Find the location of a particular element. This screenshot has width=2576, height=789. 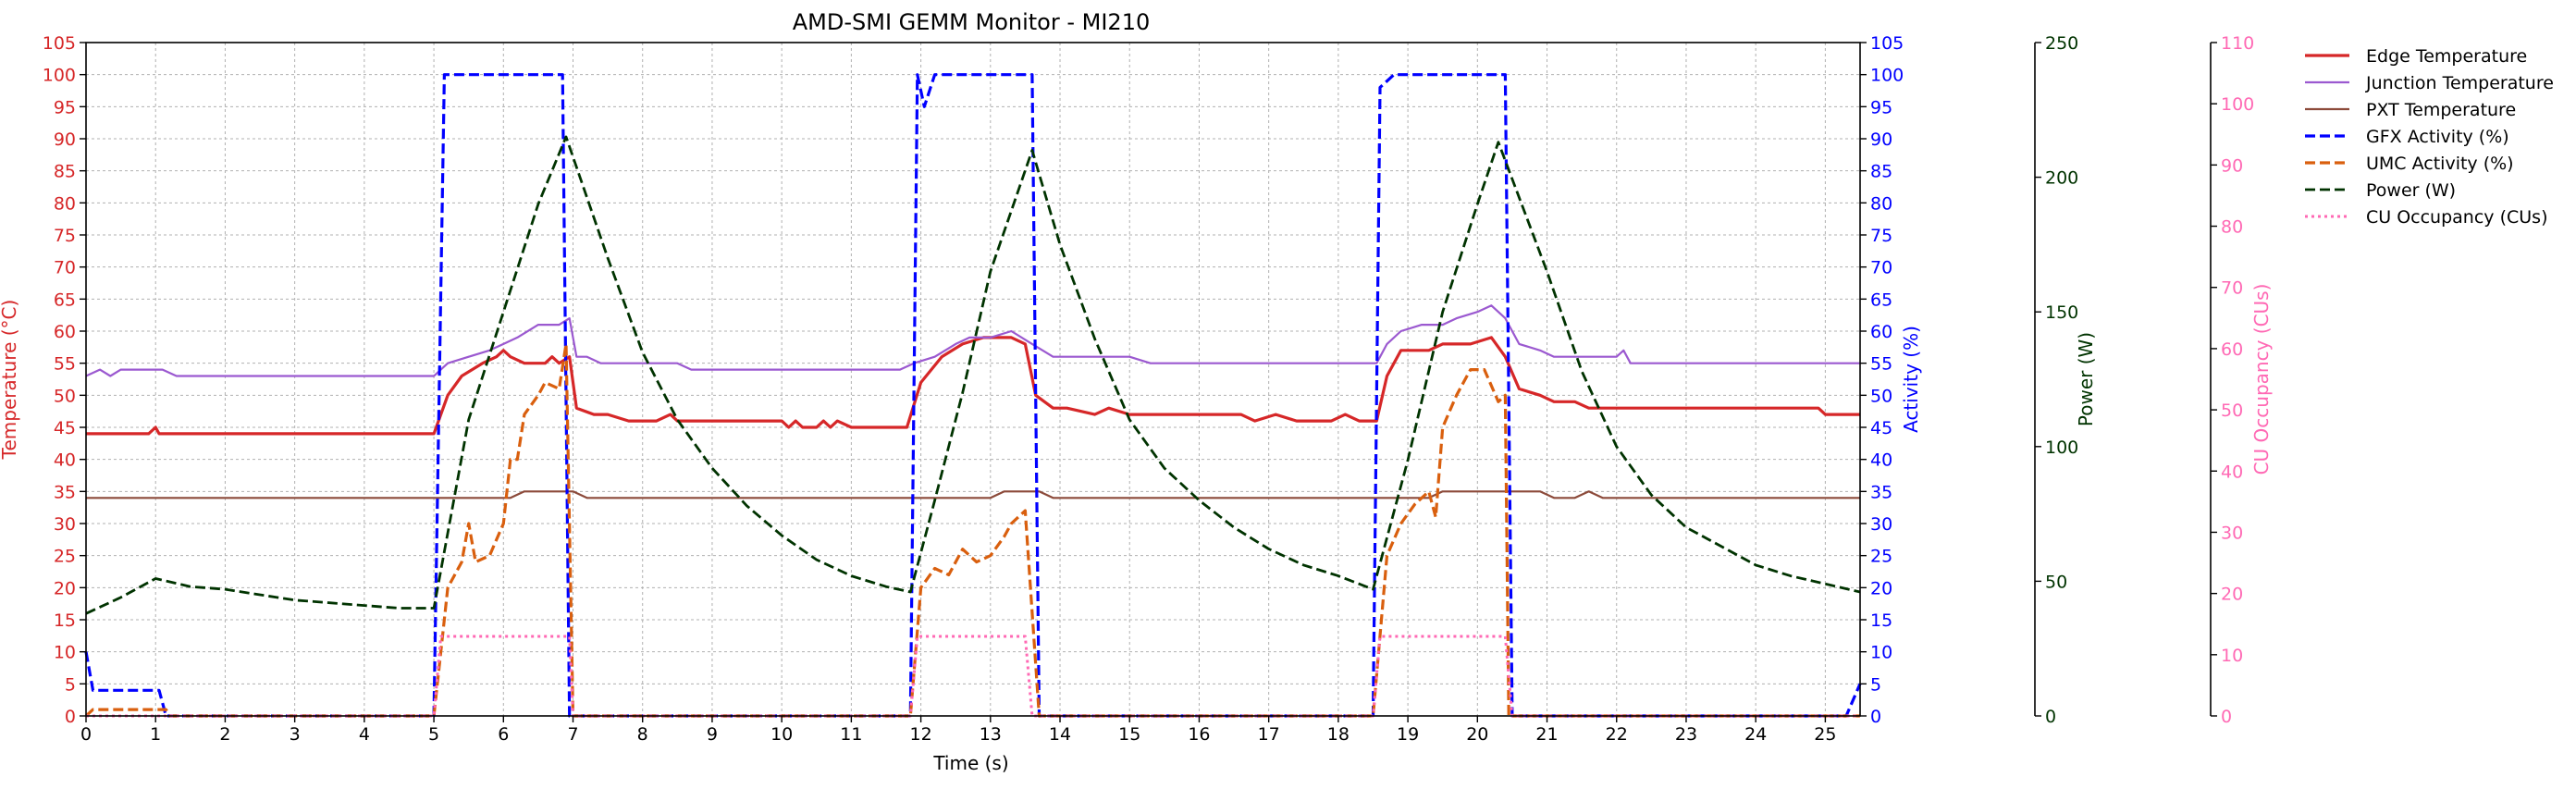

cu-tick-label: 20 is located at coordinates (2232, 595).